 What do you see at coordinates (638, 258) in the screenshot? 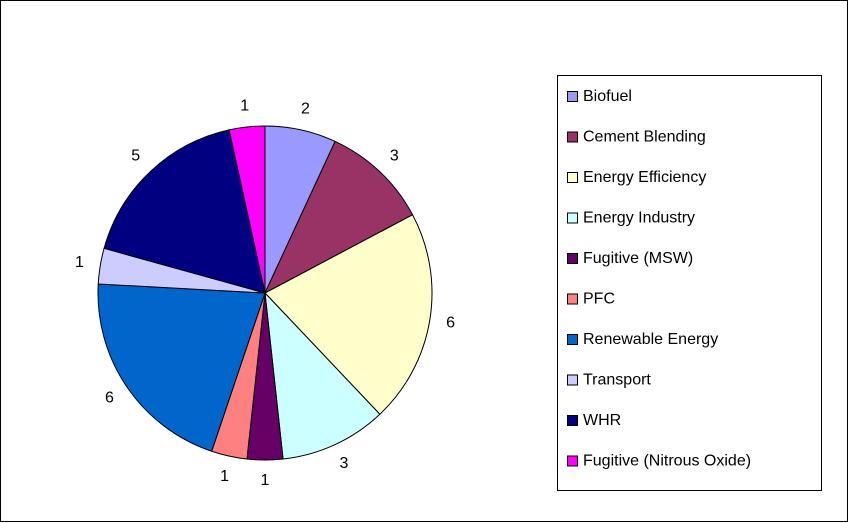
I see `legend-label: Fugitive (MSW)` at bounding box center [638, 258].